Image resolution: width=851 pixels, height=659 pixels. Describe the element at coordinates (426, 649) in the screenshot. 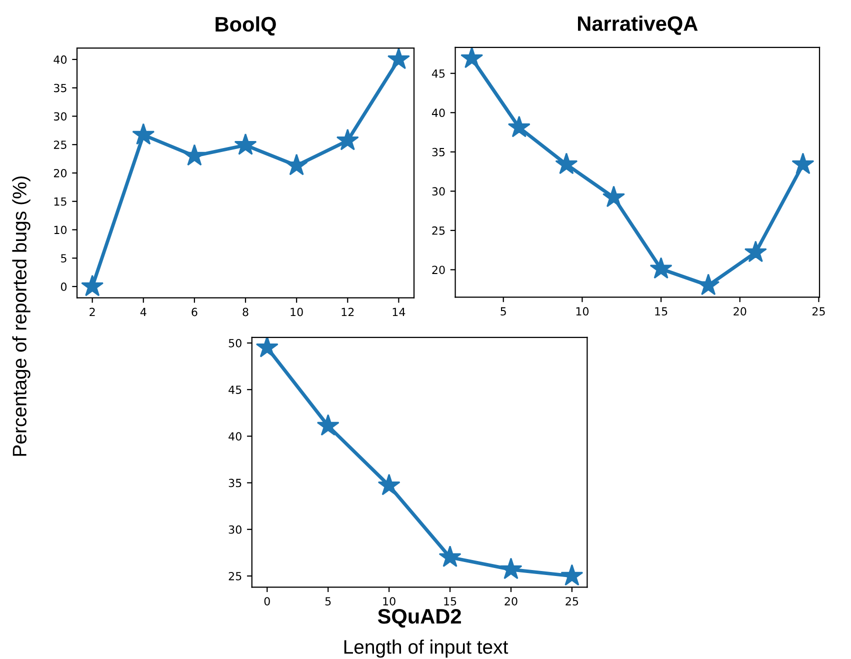

I see `x-axis-title: Length of input text` at that location.